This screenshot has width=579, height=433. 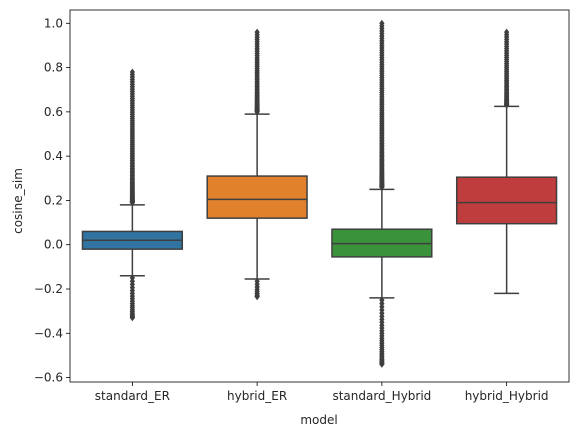 What do you see at coordinates (318, 420) in the screenshot?
I see `x-axis-label: model` at bounding box center [318, 420].